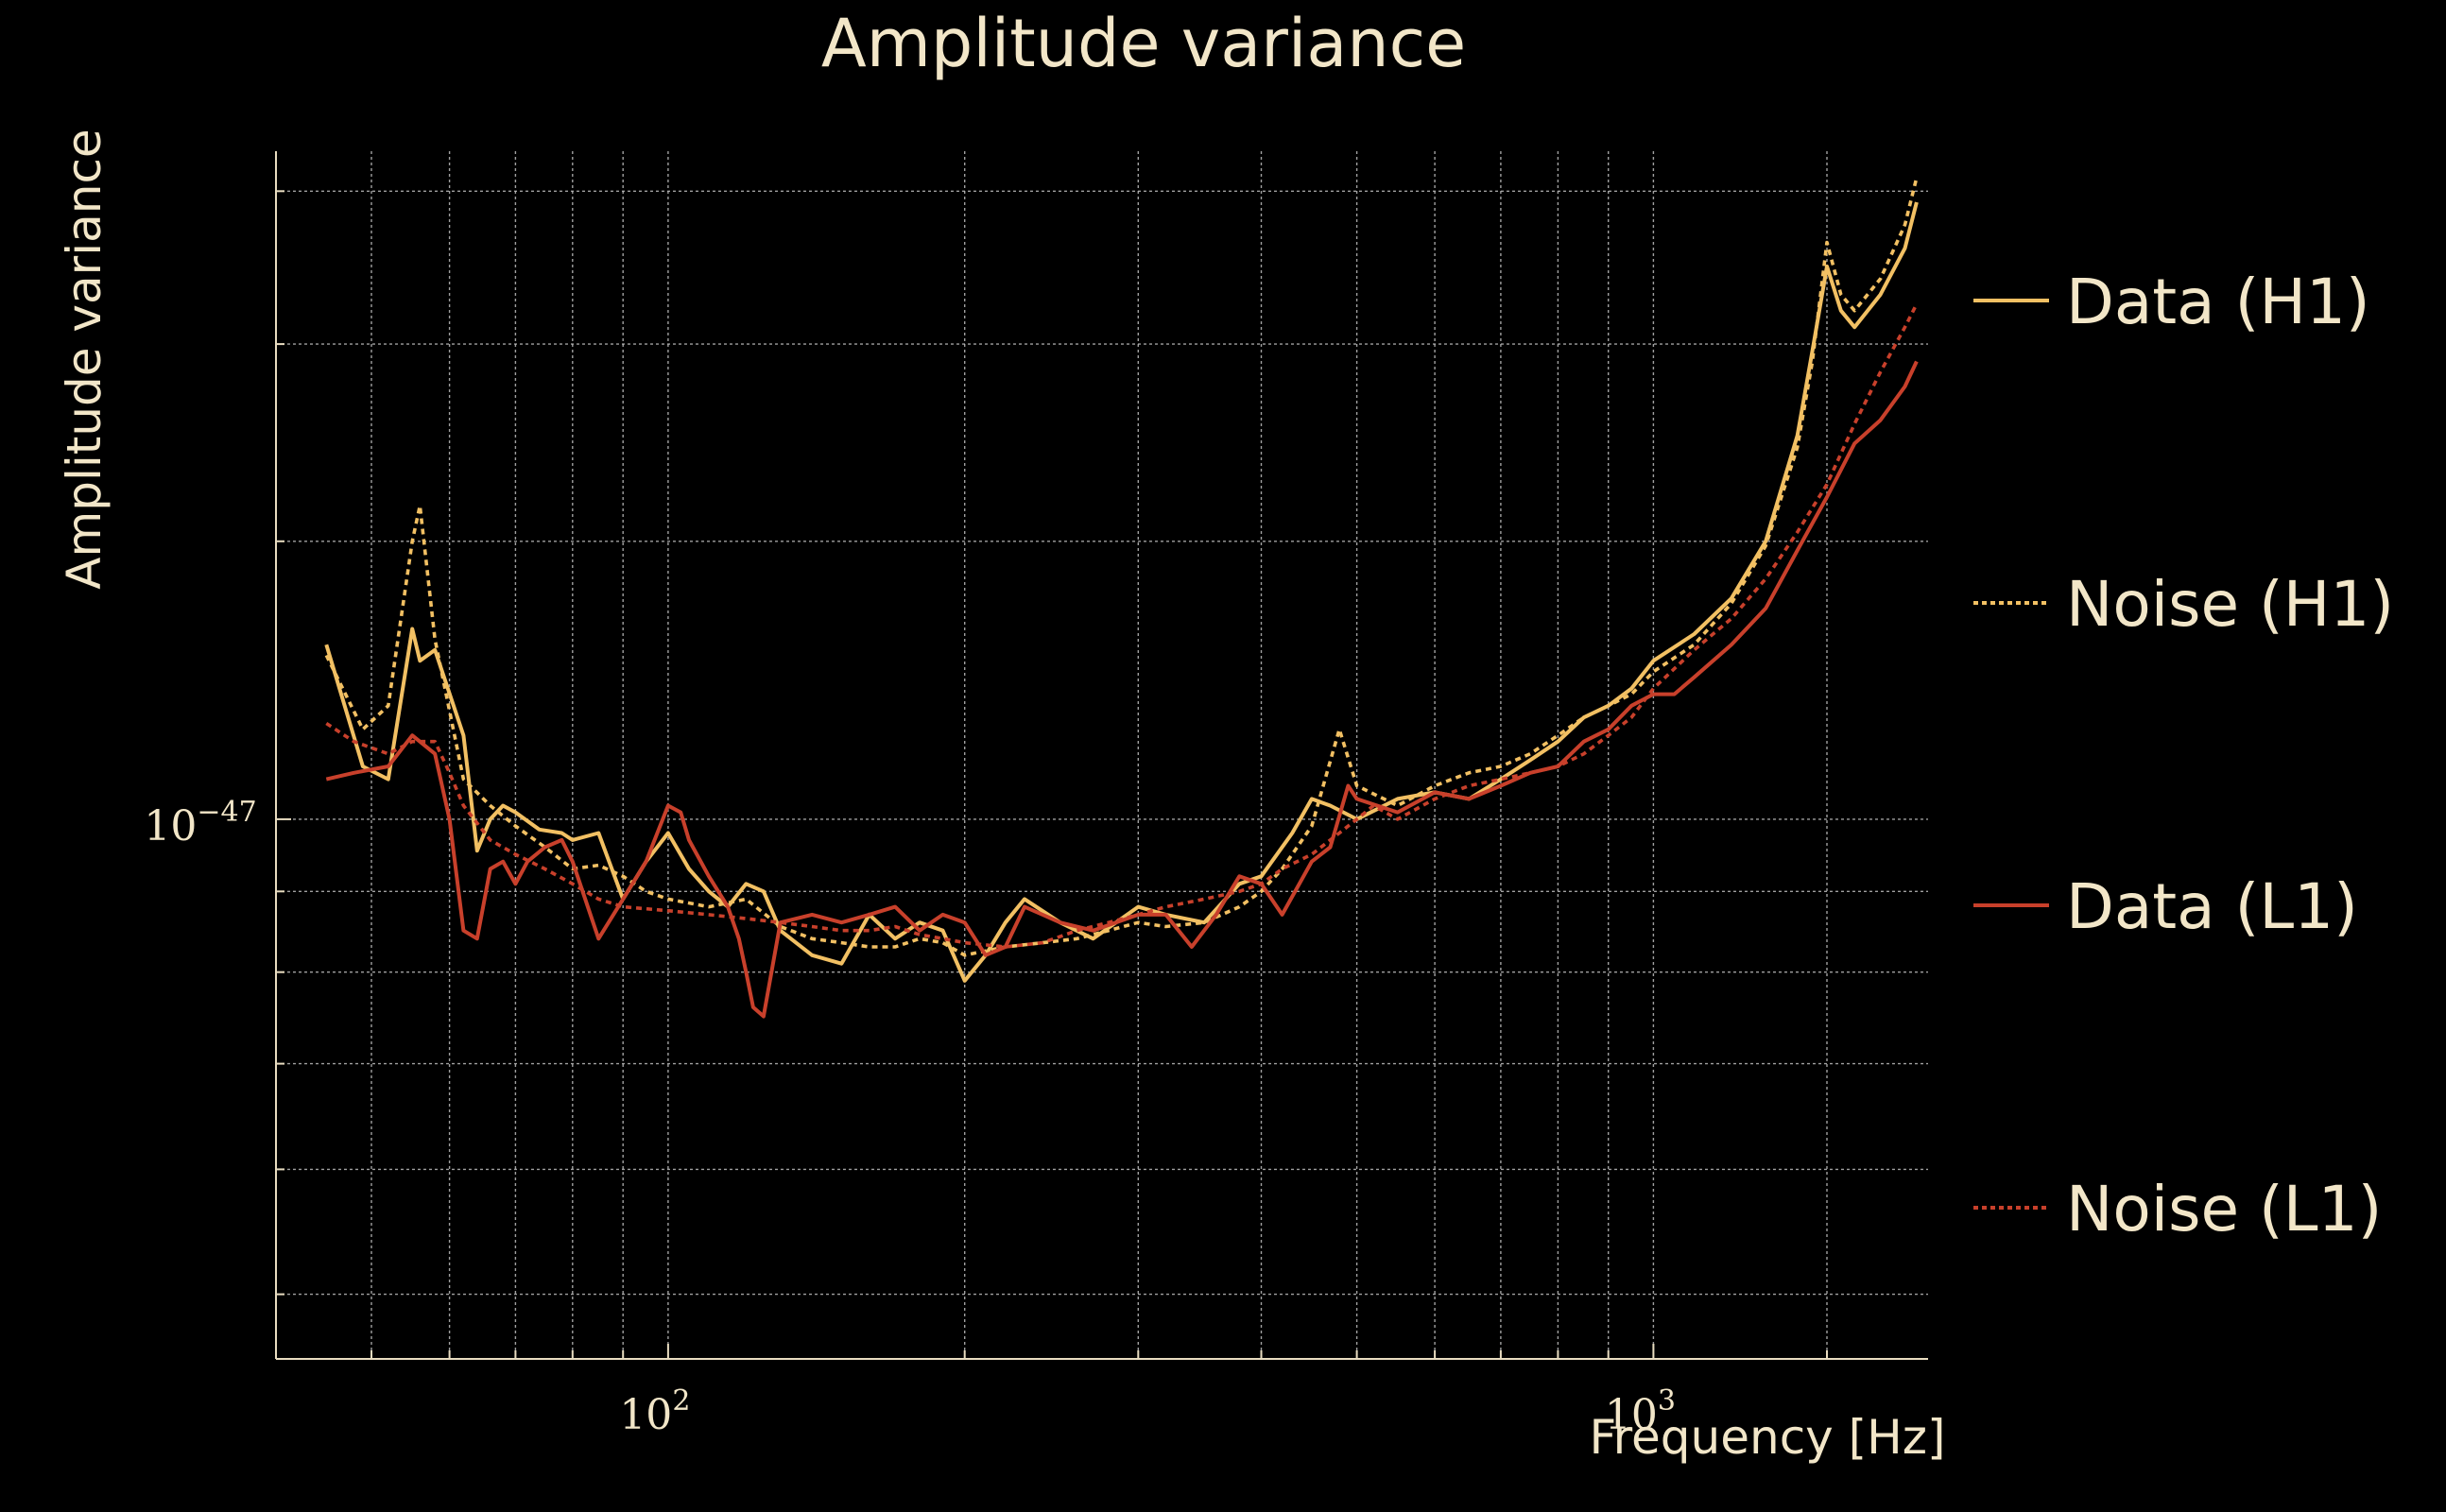 Image resolution: width=2446 pixels, height=1512 pixels. I want to click on x-tick-label: 10³, so click(1640, 1411).